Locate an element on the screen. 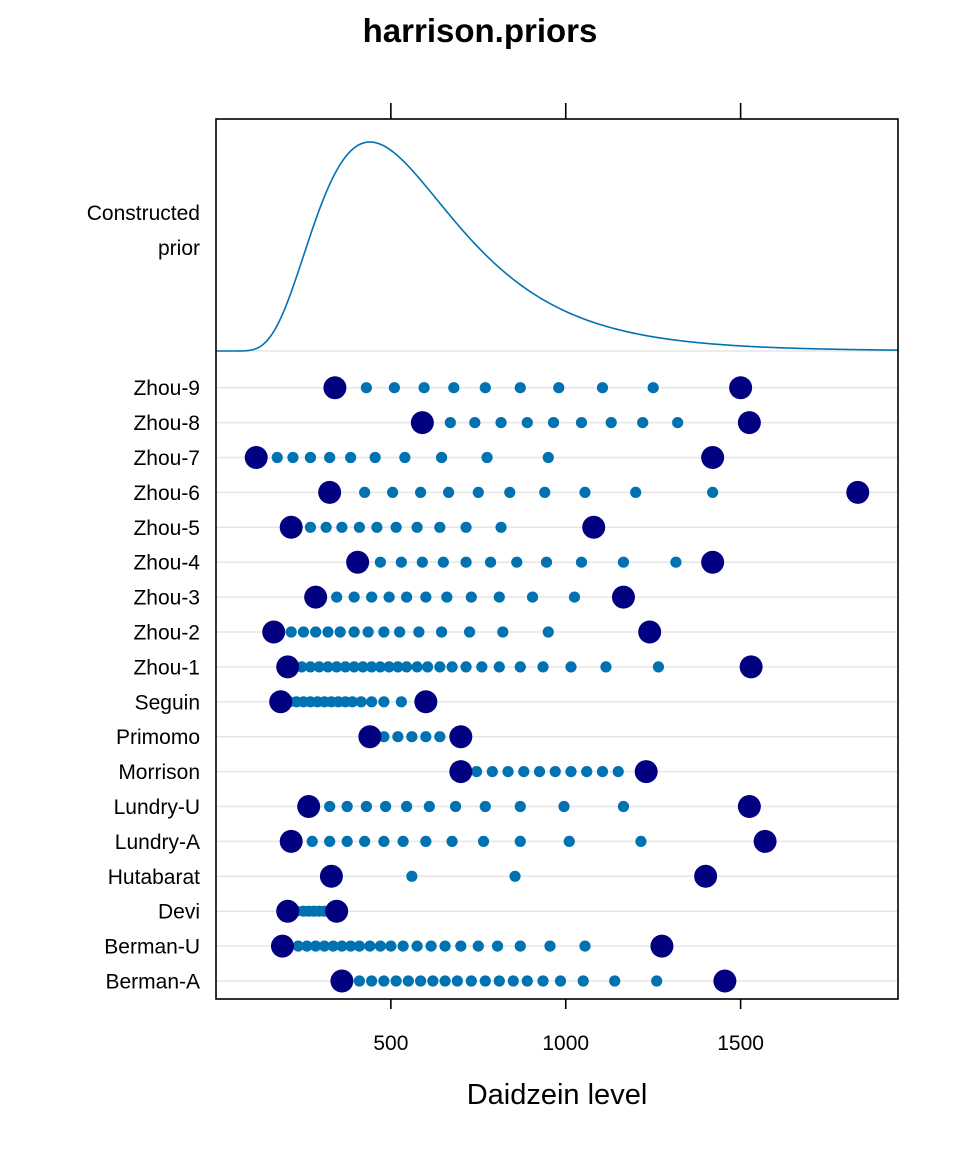  row-label: Zhou-8 is located at coordinates (166, 423).